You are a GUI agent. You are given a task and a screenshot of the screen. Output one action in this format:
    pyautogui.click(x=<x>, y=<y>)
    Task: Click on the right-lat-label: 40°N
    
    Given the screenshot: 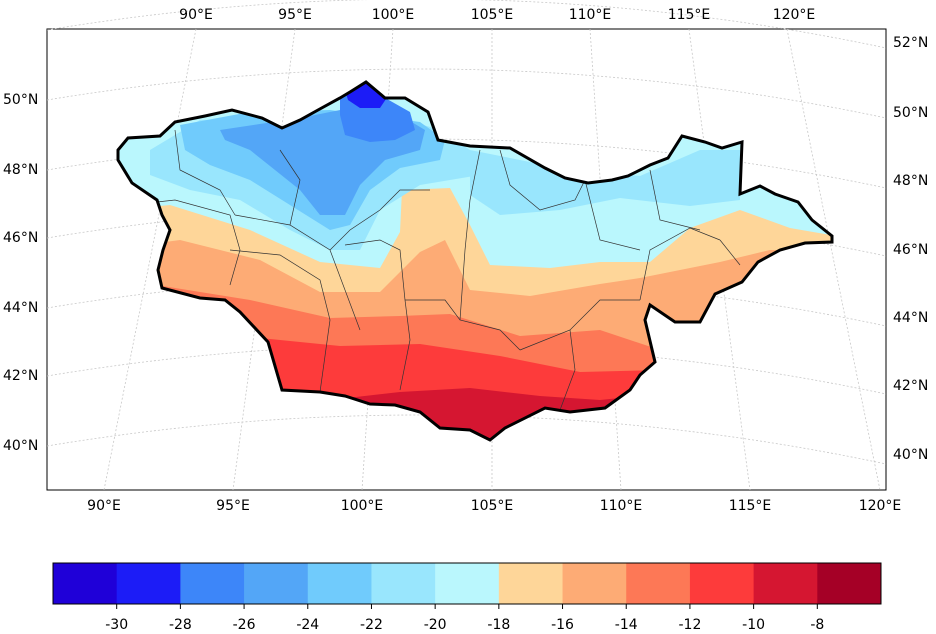 What is the action you would take?
    pyautogui.click(x=910, y=455)
    